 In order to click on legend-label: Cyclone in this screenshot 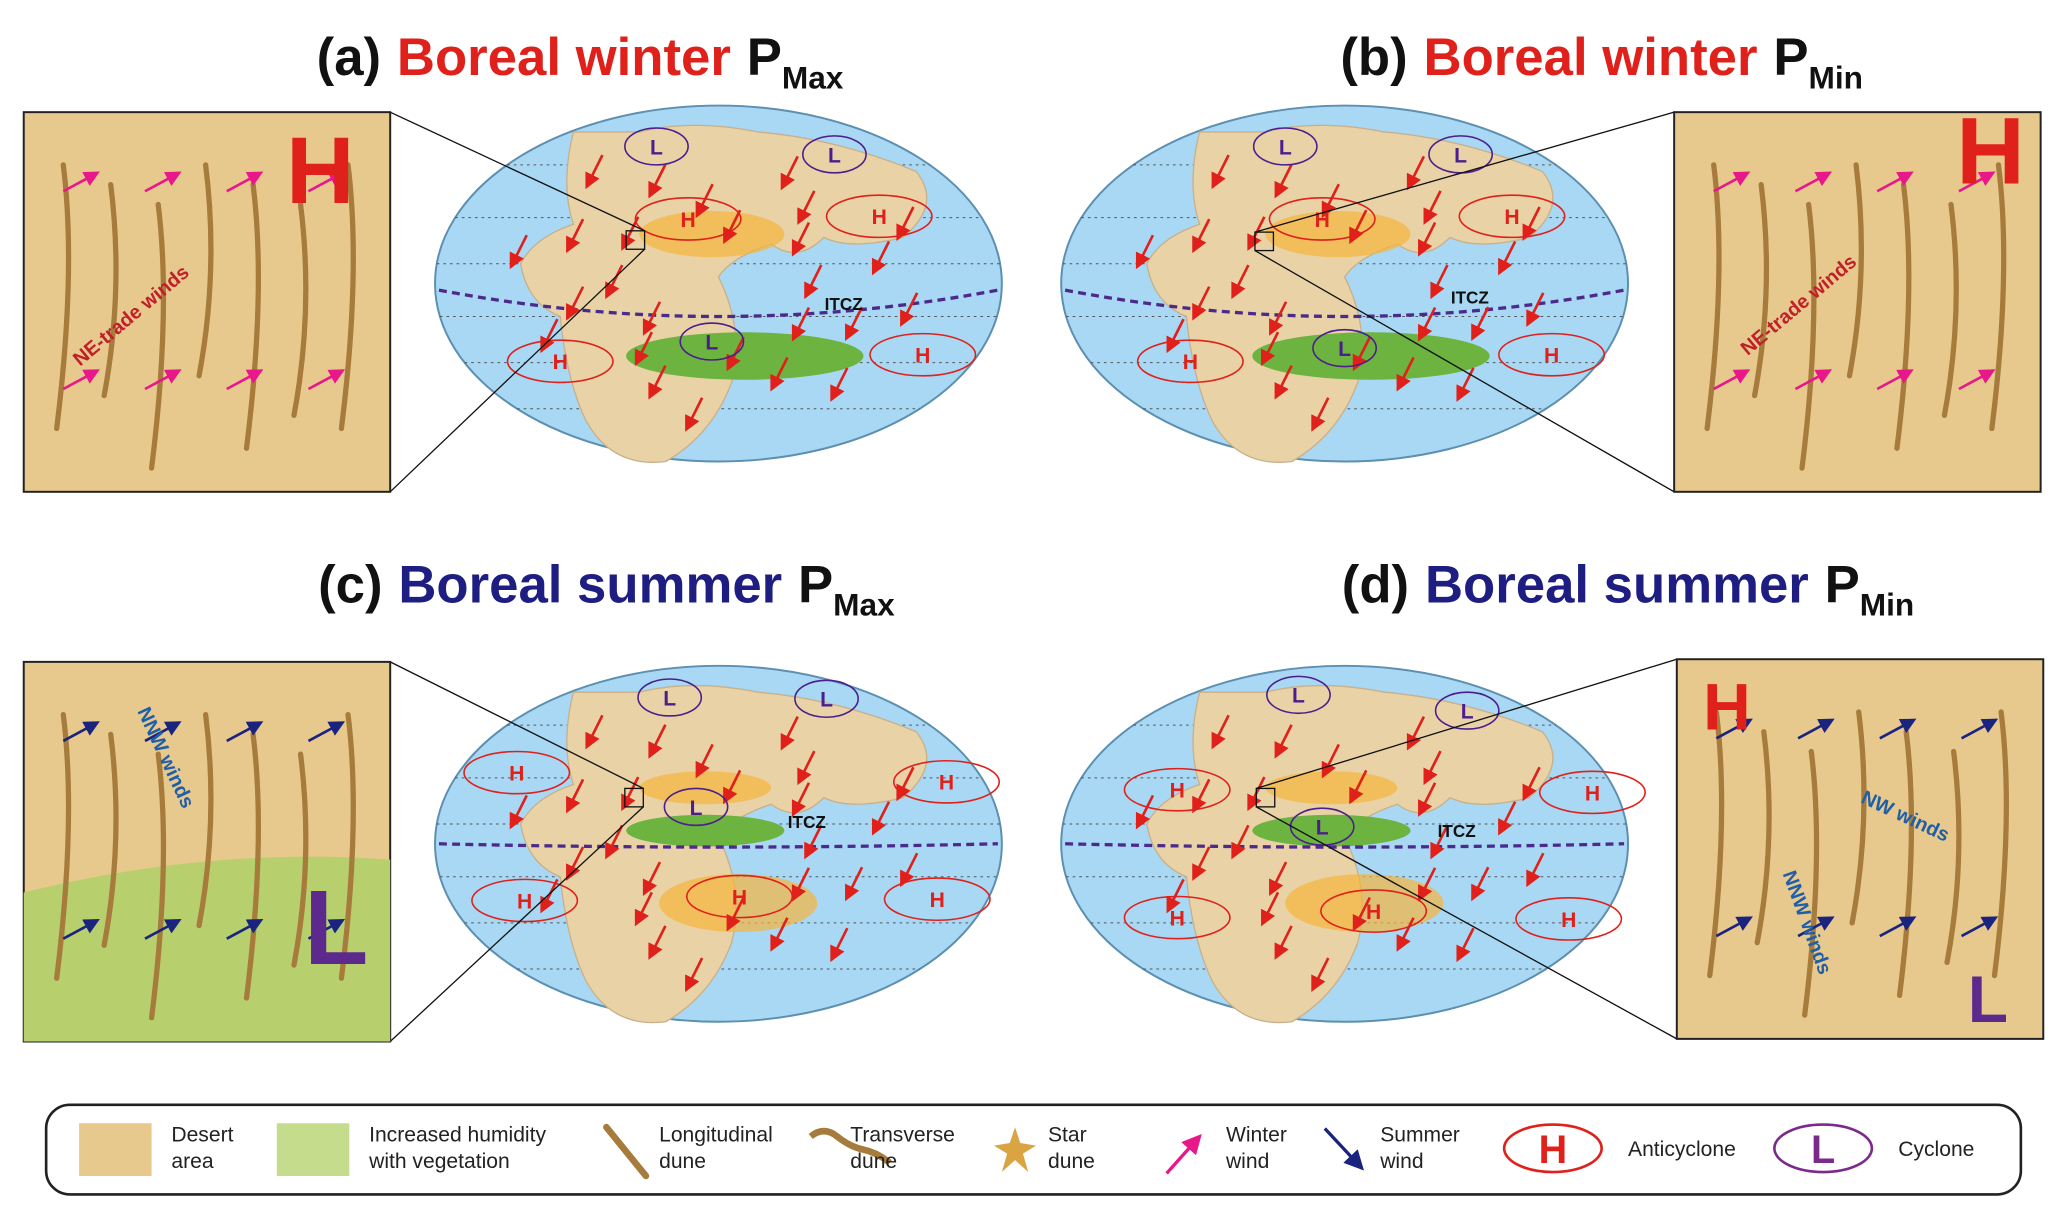, I will do `click(1936, 1149)`.